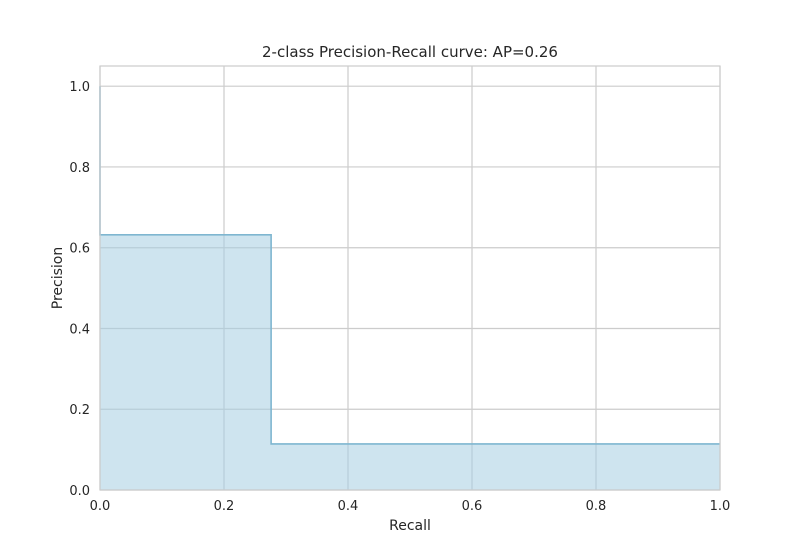  What do you see at coordinates (596, 506) in the screenshot?
I see `x-tick-label: 0.8` at bounding box center [596, 506].